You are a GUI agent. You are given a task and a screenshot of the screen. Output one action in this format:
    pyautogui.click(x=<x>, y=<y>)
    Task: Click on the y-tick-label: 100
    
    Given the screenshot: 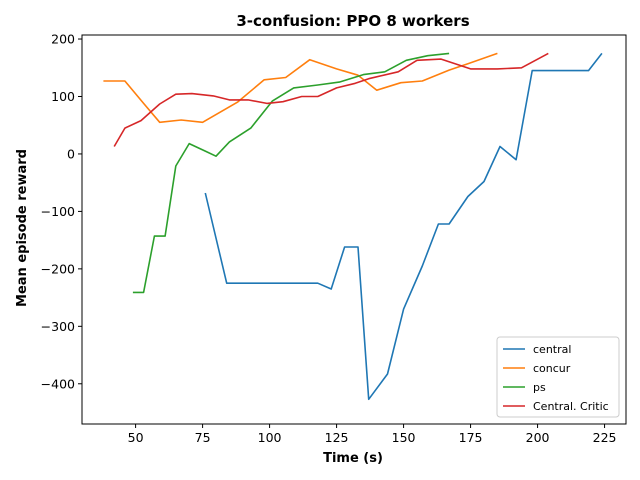 What is the action you would take?
    pyautogui.click(x=63, y=96)
    